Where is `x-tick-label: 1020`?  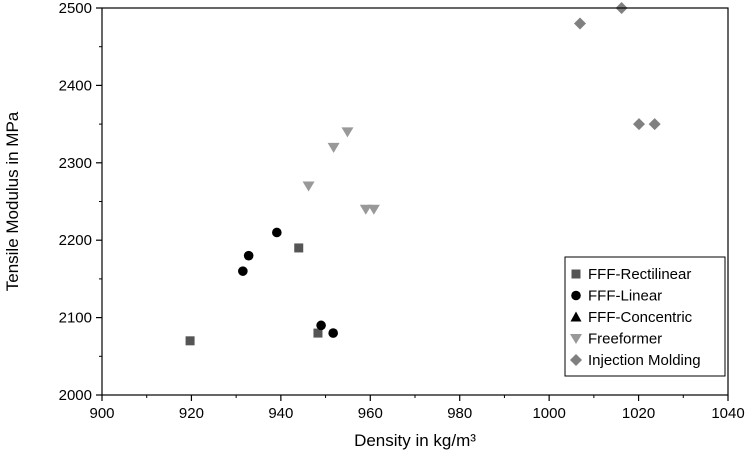 x-tick-label: 1020 is located at coordinates (638, 413).